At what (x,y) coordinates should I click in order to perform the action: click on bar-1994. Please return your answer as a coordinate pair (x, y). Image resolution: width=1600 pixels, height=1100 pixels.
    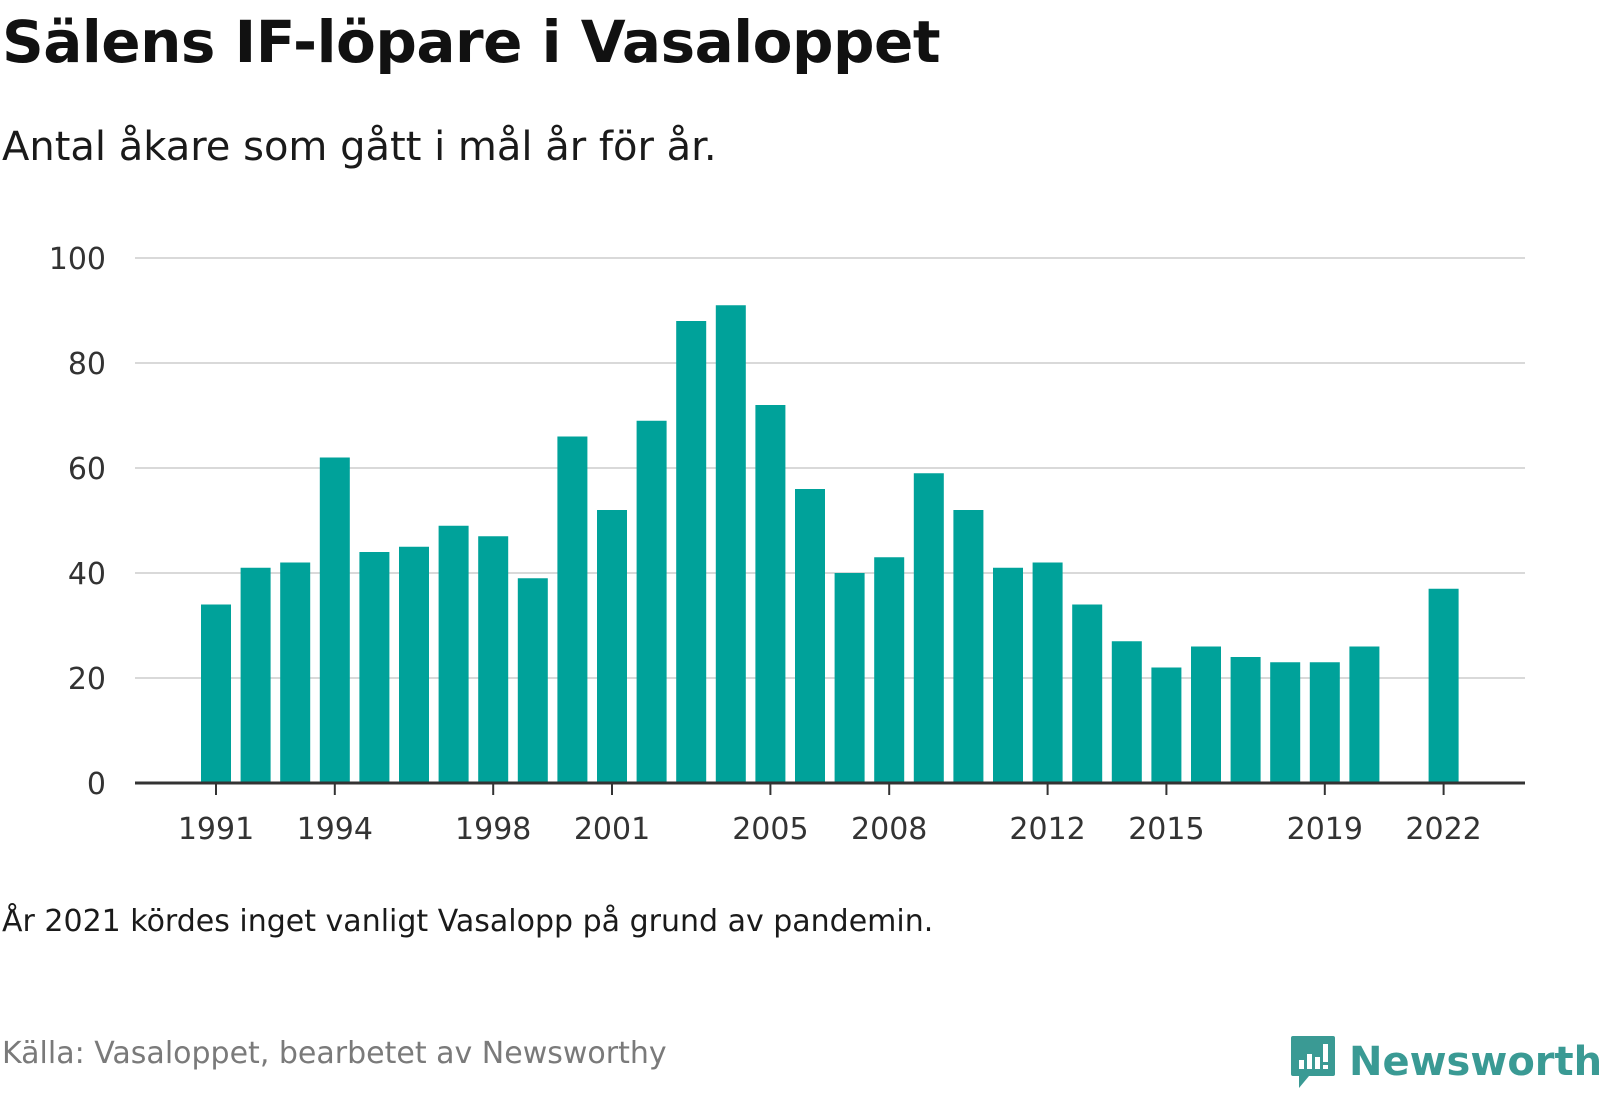
    Looking at the image, I should click on (334, 620).